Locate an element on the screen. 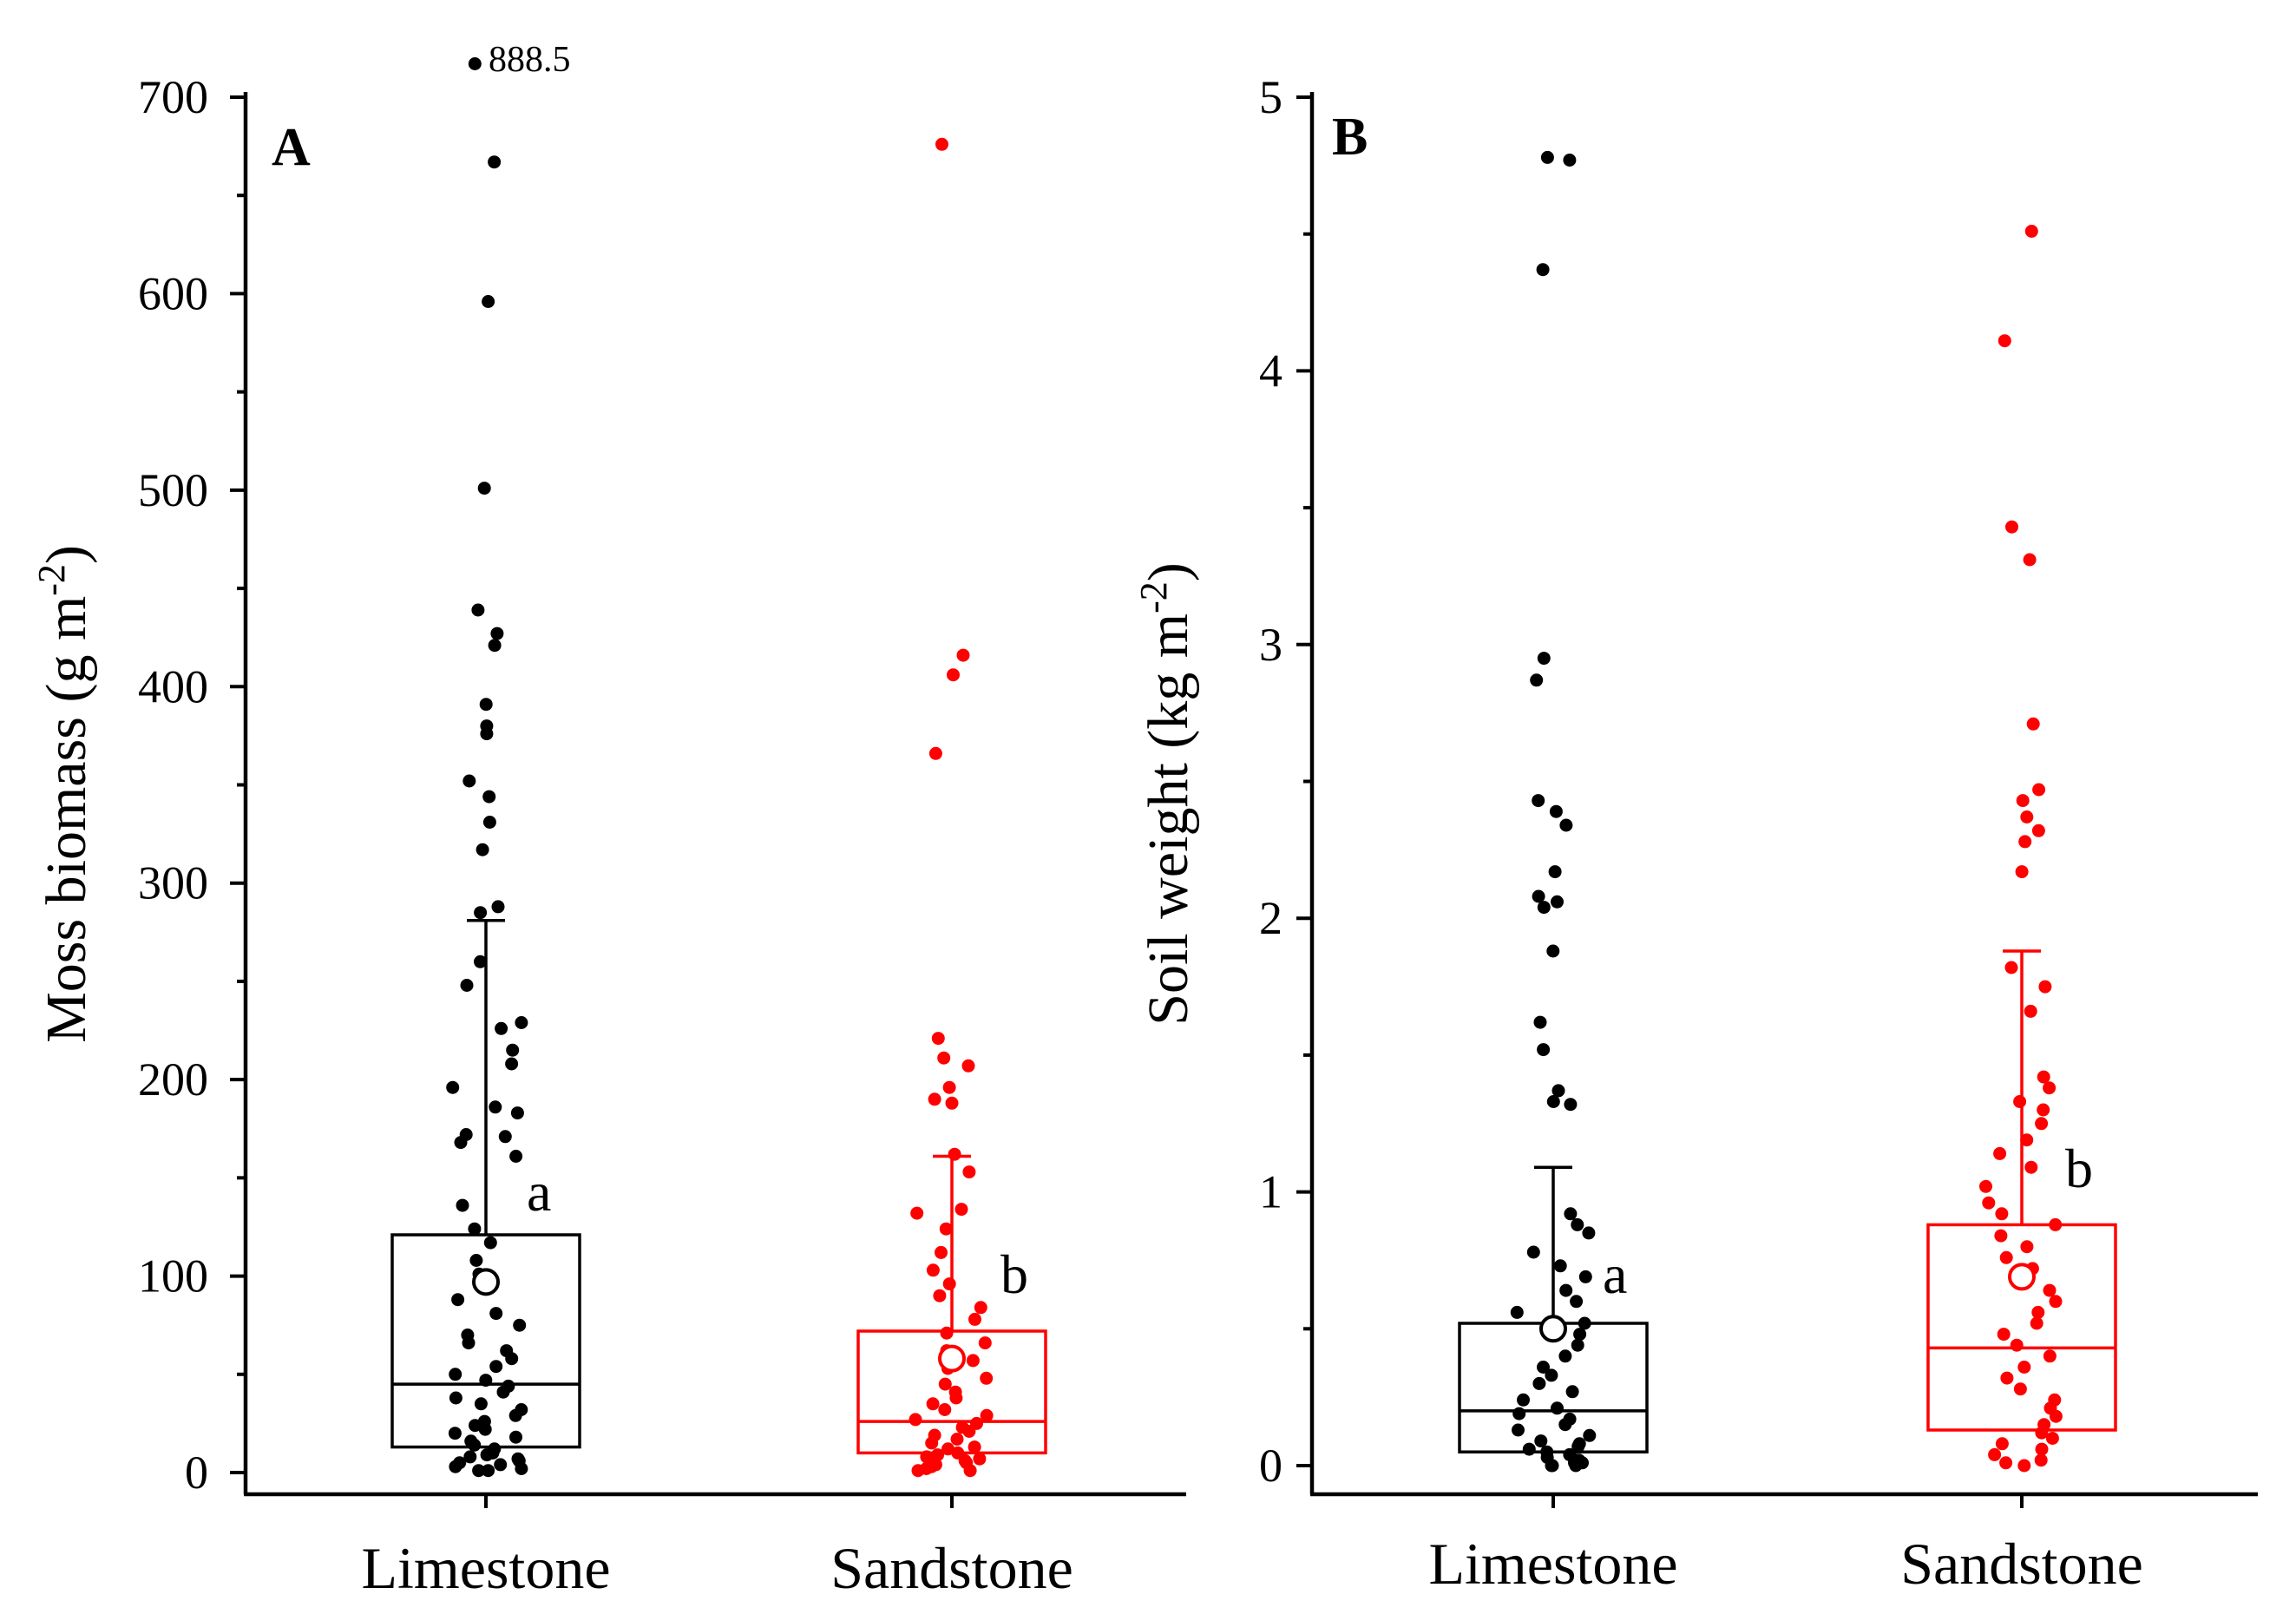 The width and height of the screenshot is (2296, 1614). panel-b-significance-sandstone: b is located at coordinates (2079, 1168).